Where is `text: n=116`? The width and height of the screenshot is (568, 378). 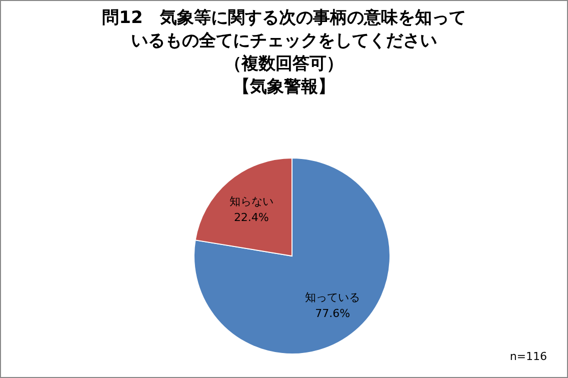 text: n=116 is located at coordinates (528, 356).